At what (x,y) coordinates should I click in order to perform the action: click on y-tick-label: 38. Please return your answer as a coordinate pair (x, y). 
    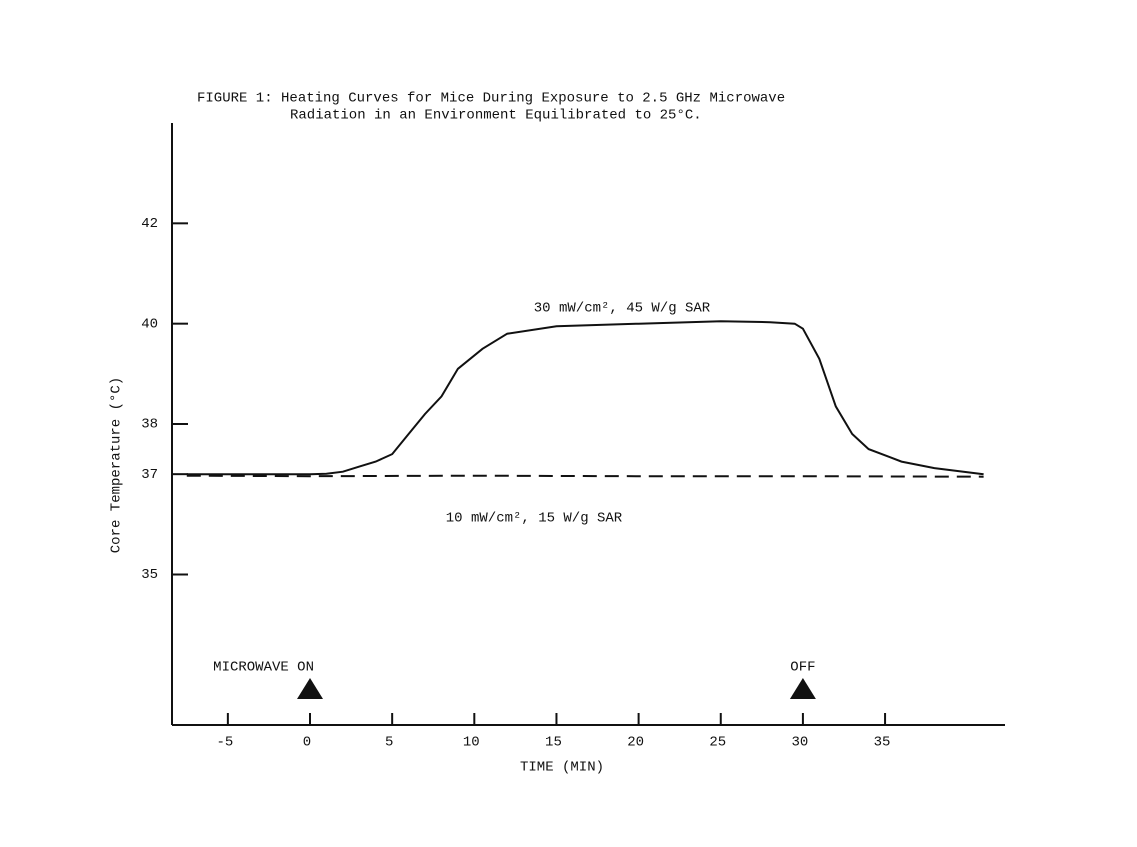
    Looking at the image, I should click on (149, 425).